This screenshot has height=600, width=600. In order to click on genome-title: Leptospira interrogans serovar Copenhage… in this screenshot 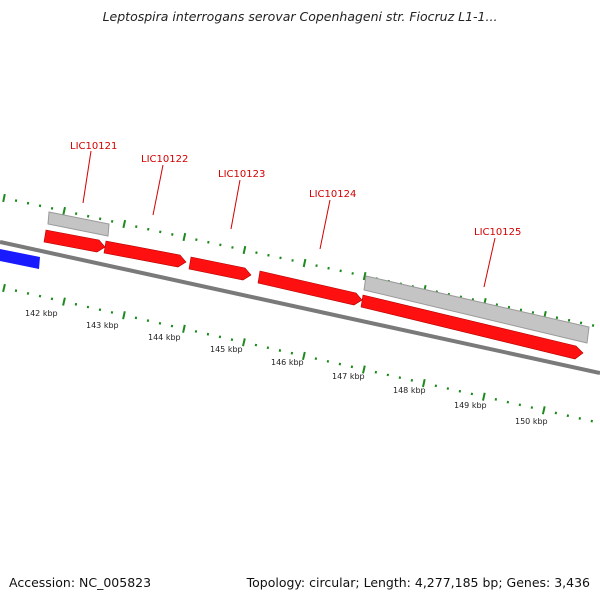, I will do `click(300, 16)`.